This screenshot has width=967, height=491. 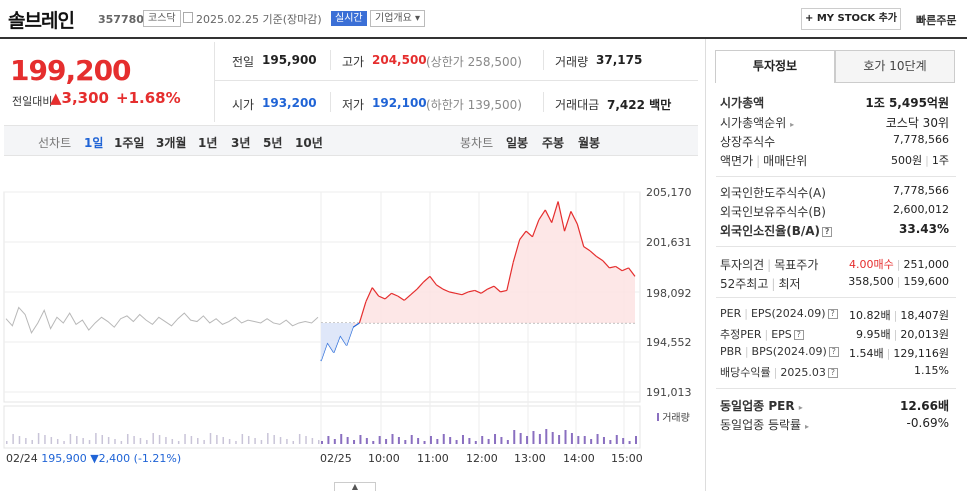 I want to click on sector-rate-label: 동일업종 등락률 ▸, so click(x=764, y=424).